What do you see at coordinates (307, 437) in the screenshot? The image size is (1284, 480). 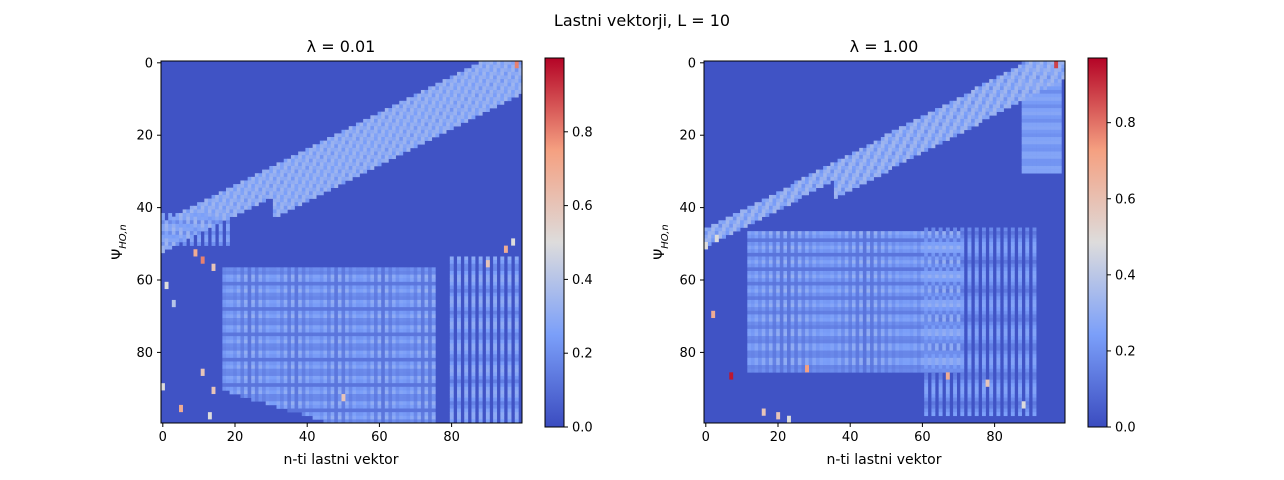 I see `x-tick-label: 40` at bounding box center [307, 437].